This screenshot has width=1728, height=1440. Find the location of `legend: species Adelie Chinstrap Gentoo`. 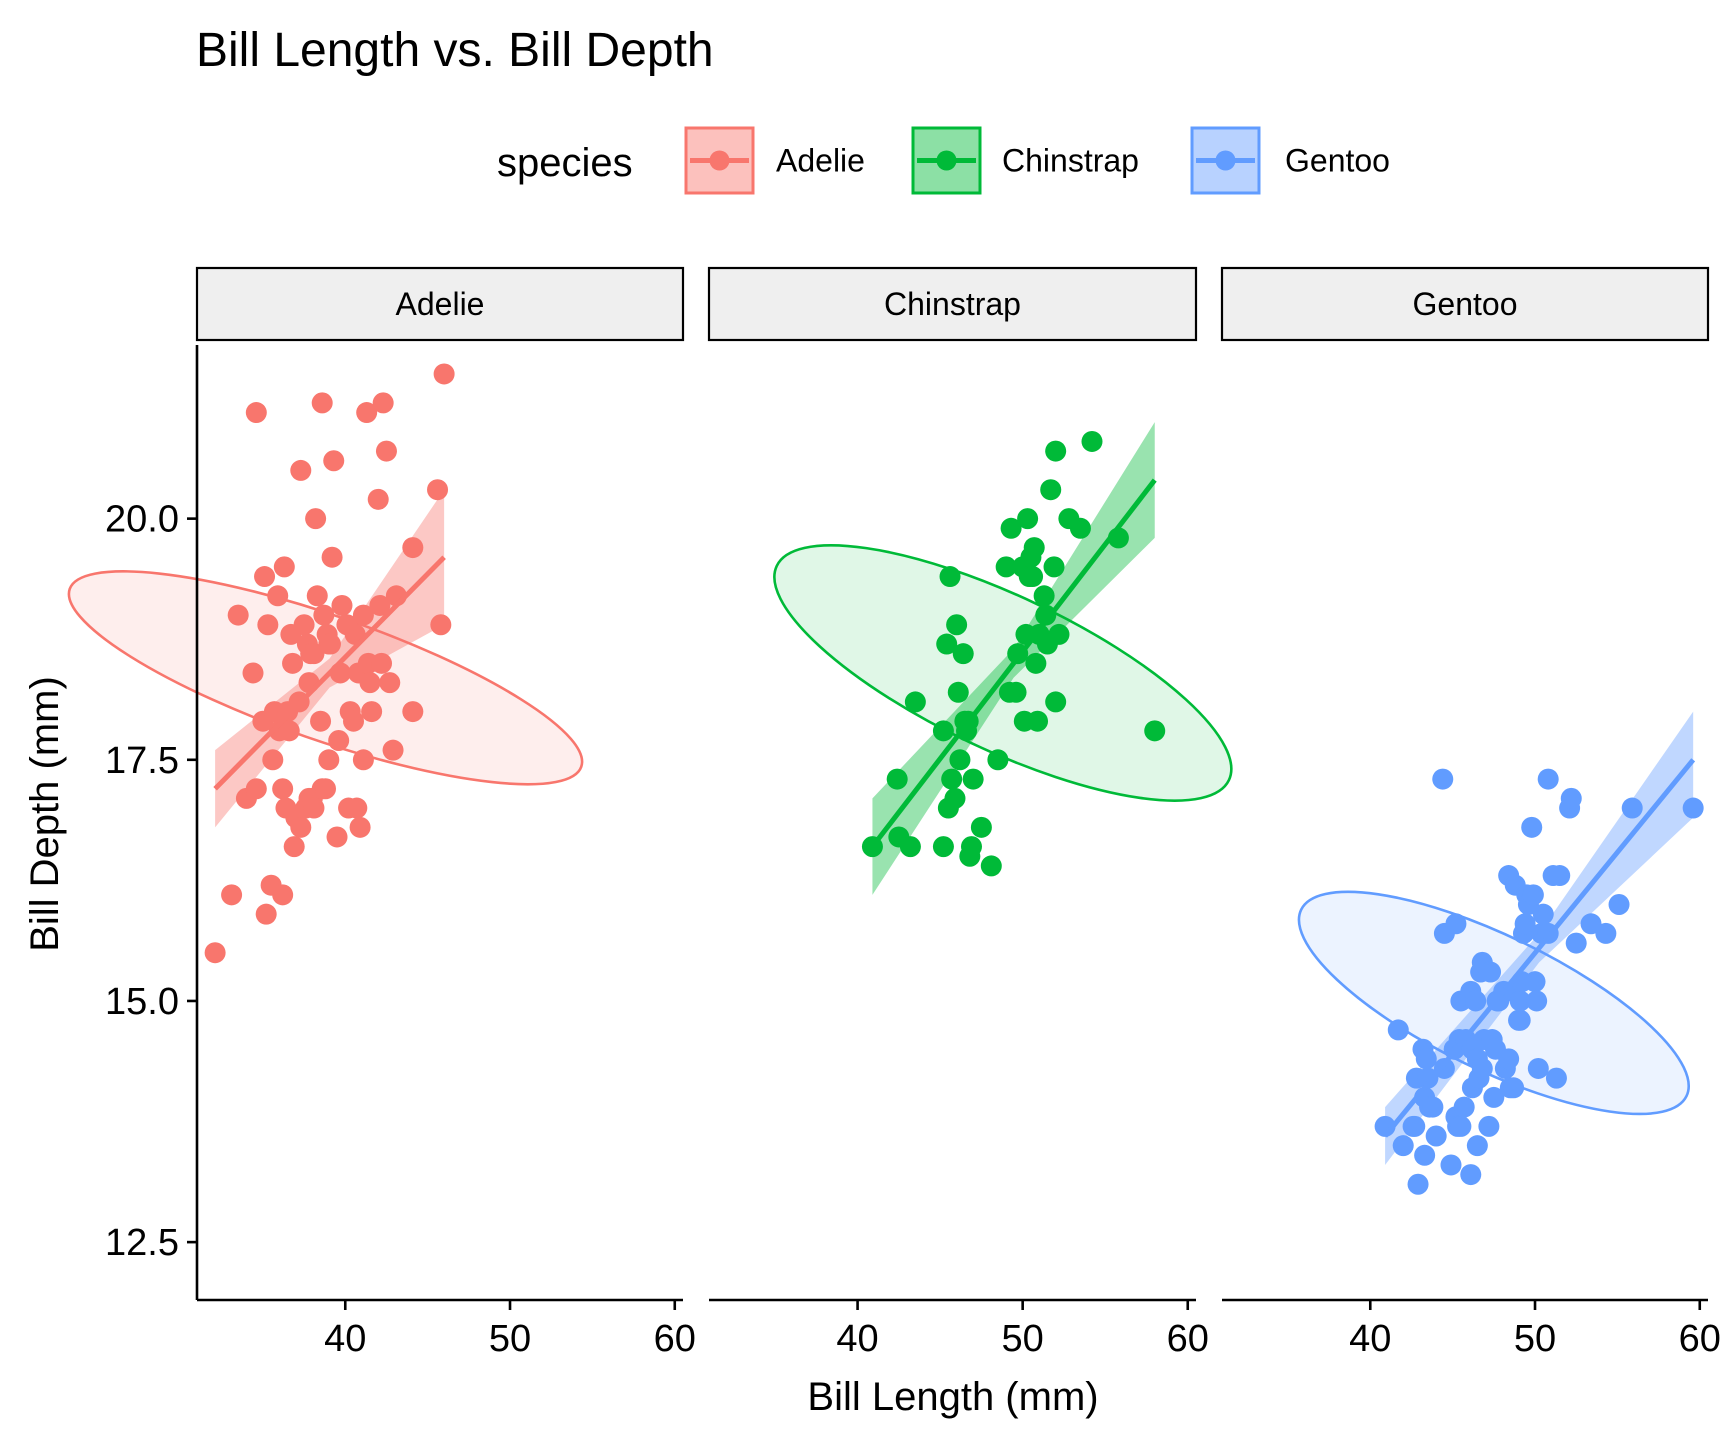

legend: species Adelie Chinstrap Gentoo is located at coordinates (943, 160).